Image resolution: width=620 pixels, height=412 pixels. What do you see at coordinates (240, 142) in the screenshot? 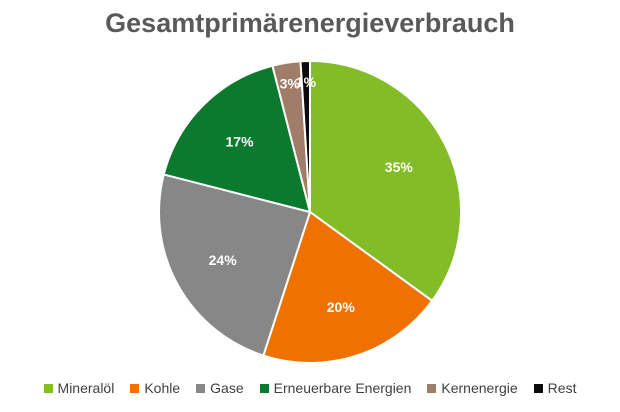
I see `data-label: 17%` at bounding box center [240, 142].